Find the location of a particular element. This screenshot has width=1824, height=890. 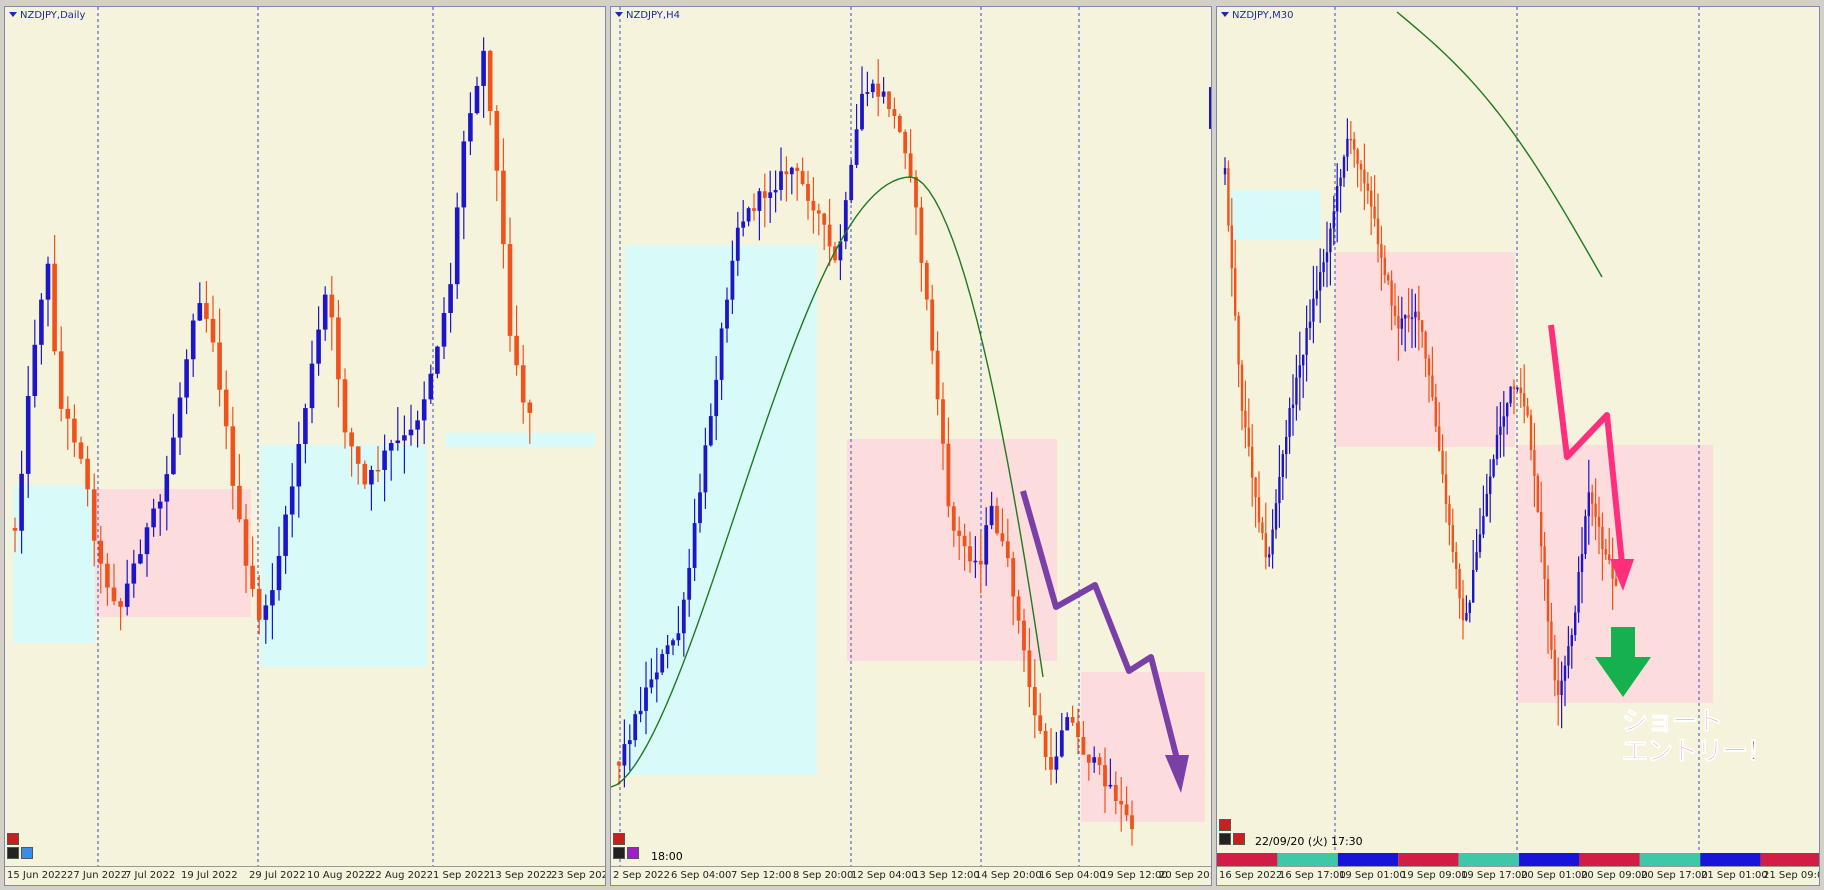

x-tick-label: 19 Sep 12:00 is located at coordinates (1134, 875).